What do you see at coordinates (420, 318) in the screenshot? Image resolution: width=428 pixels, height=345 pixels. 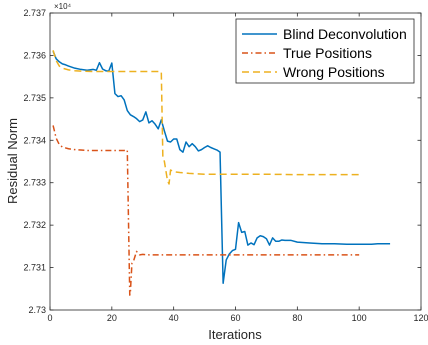 I see `x-tick-label: 120` at bounding box center [420, 318].